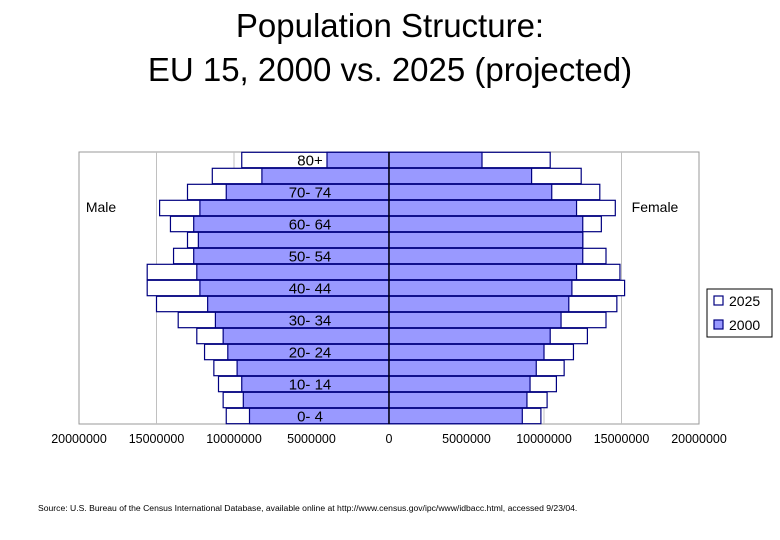 Image resolution: width=780 pixels, height=540 pixels. Describe the element at coordinates (310, 385) in the screenshot. I see `category-label: 10- 14` at that location.